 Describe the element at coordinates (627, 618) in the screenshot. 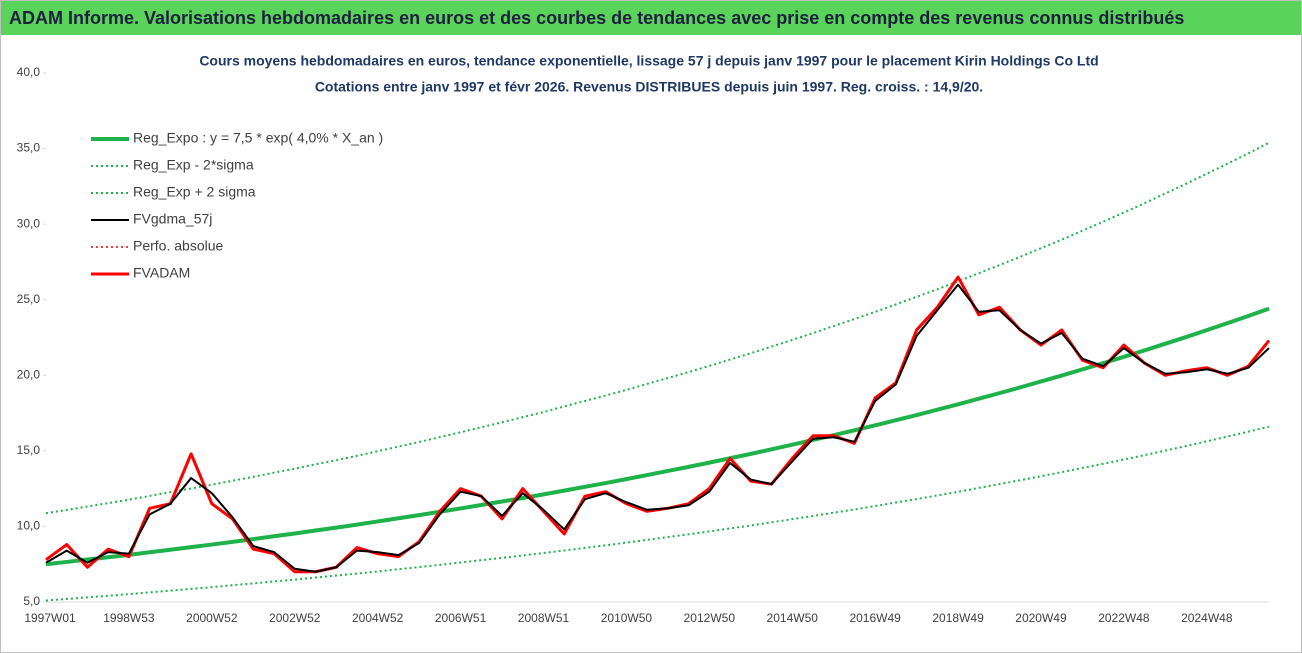

I see `x-tick-label: 2010W50` at that location.